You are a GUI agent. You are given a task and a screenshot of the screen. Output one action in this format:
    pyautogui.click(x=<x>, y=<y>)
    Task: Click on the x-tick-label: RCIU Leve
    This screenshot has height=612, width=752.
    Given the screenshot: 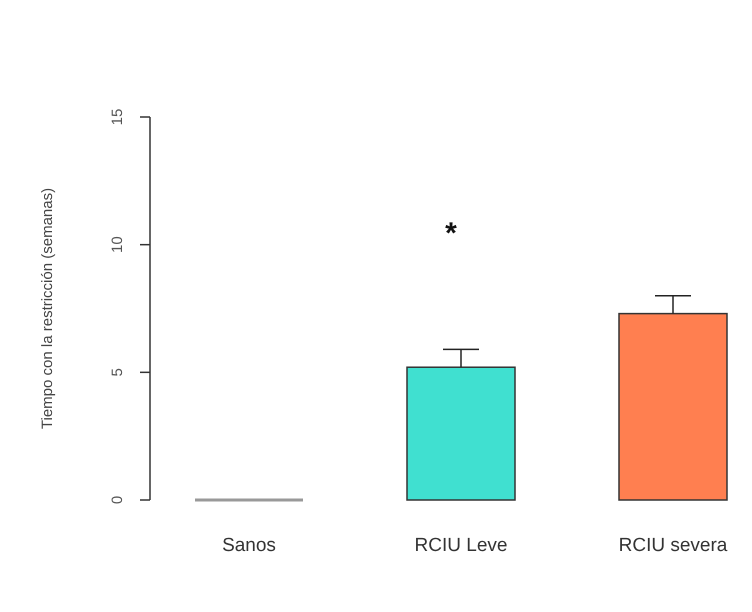 What is the action you would take?
    pyautogui.click(x=461, y=545)
    